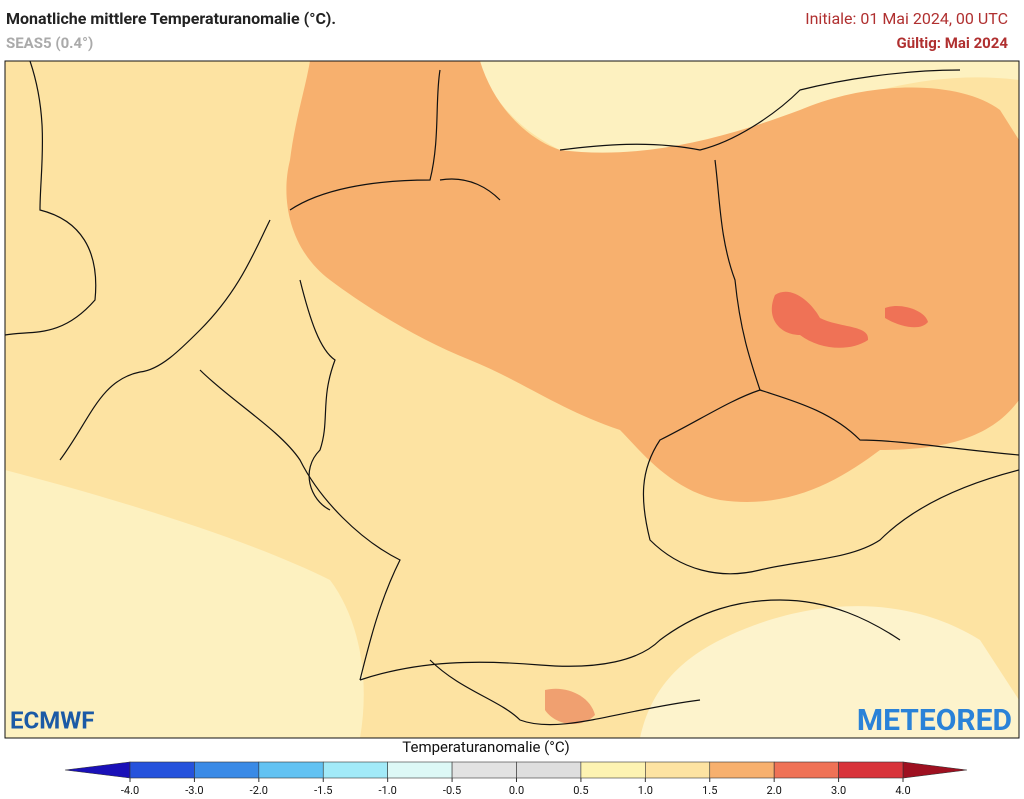  Describe the element at coordinates (388, 790) in the screenshot. I see `colorbar-tick-label: -1.0` at that location.